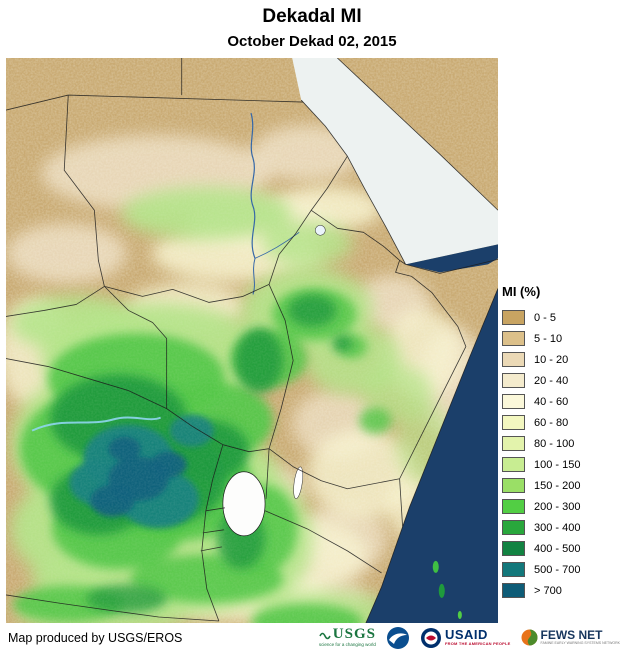 This screenshot has height=653, width=624. I want to click on legend-label: > 700, so click(548, 590).